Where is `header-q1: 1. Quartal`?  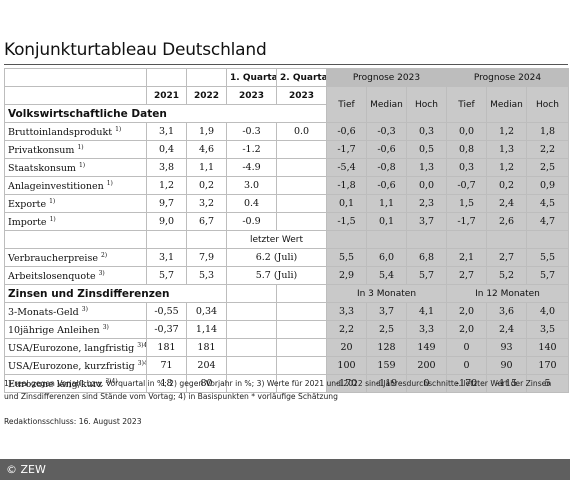 header-q1: 1. Quartal is located at coordinates (251, 77).